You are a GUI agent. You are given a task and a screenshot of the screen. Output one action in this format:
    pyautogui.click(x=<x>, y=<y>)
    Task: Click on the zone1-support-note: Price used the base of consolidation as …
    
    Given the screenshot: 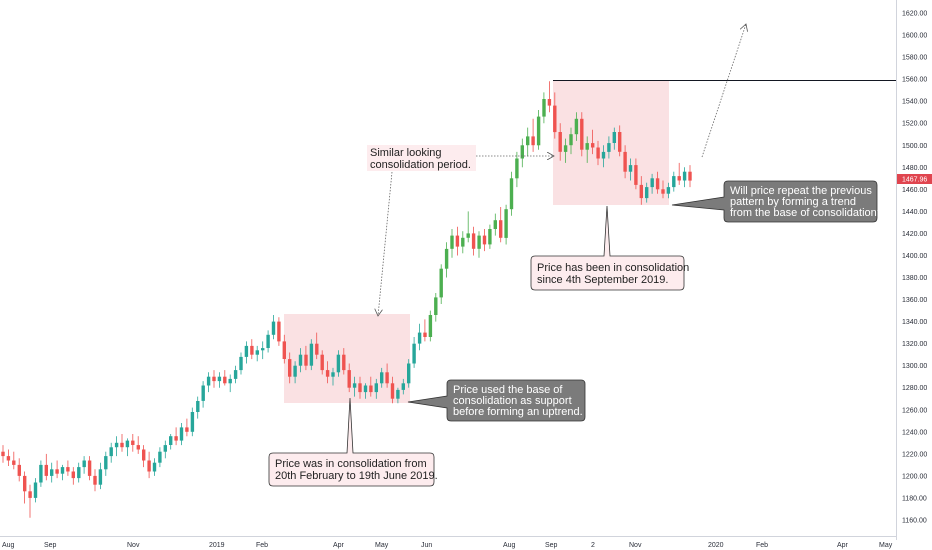 What is the action you would take?
    pyautogui.click(x=518, y=401)
    